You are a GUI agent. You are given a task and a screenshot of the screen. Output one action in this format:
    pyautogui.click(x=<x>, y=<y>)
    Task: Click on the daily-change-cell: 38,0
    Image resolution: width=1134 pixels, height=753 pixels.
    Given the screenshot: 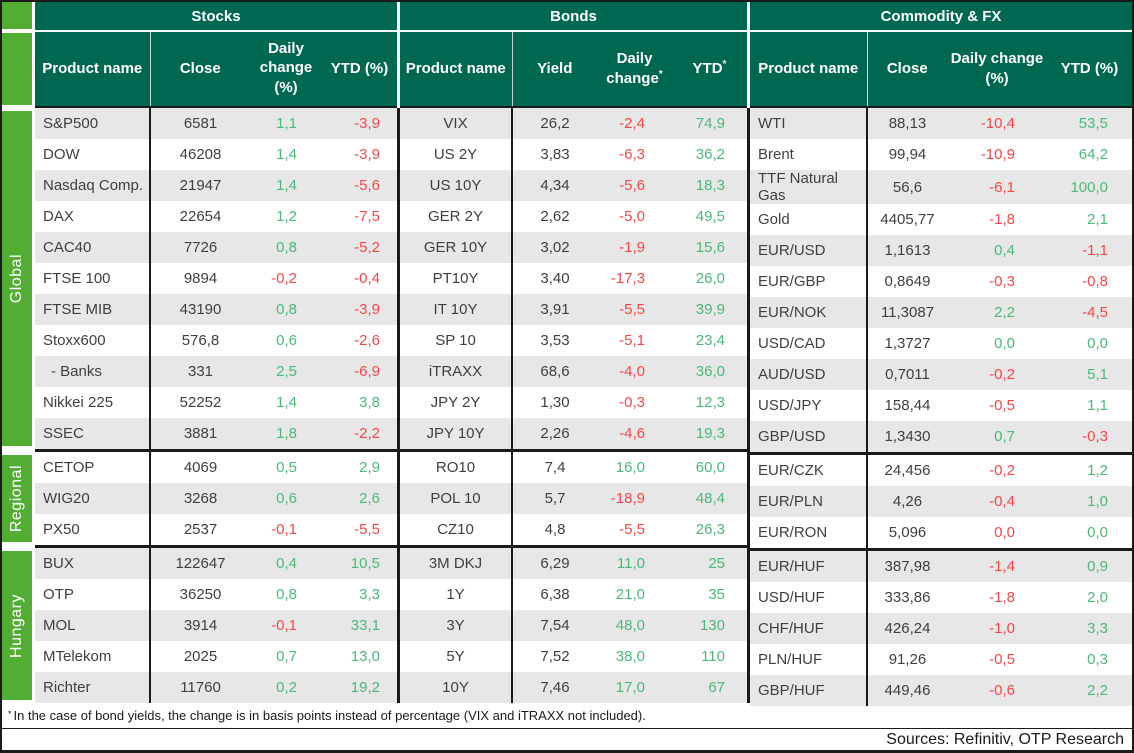 What is the action you would take?
    pyautogui.click(x=630, y=656)
    